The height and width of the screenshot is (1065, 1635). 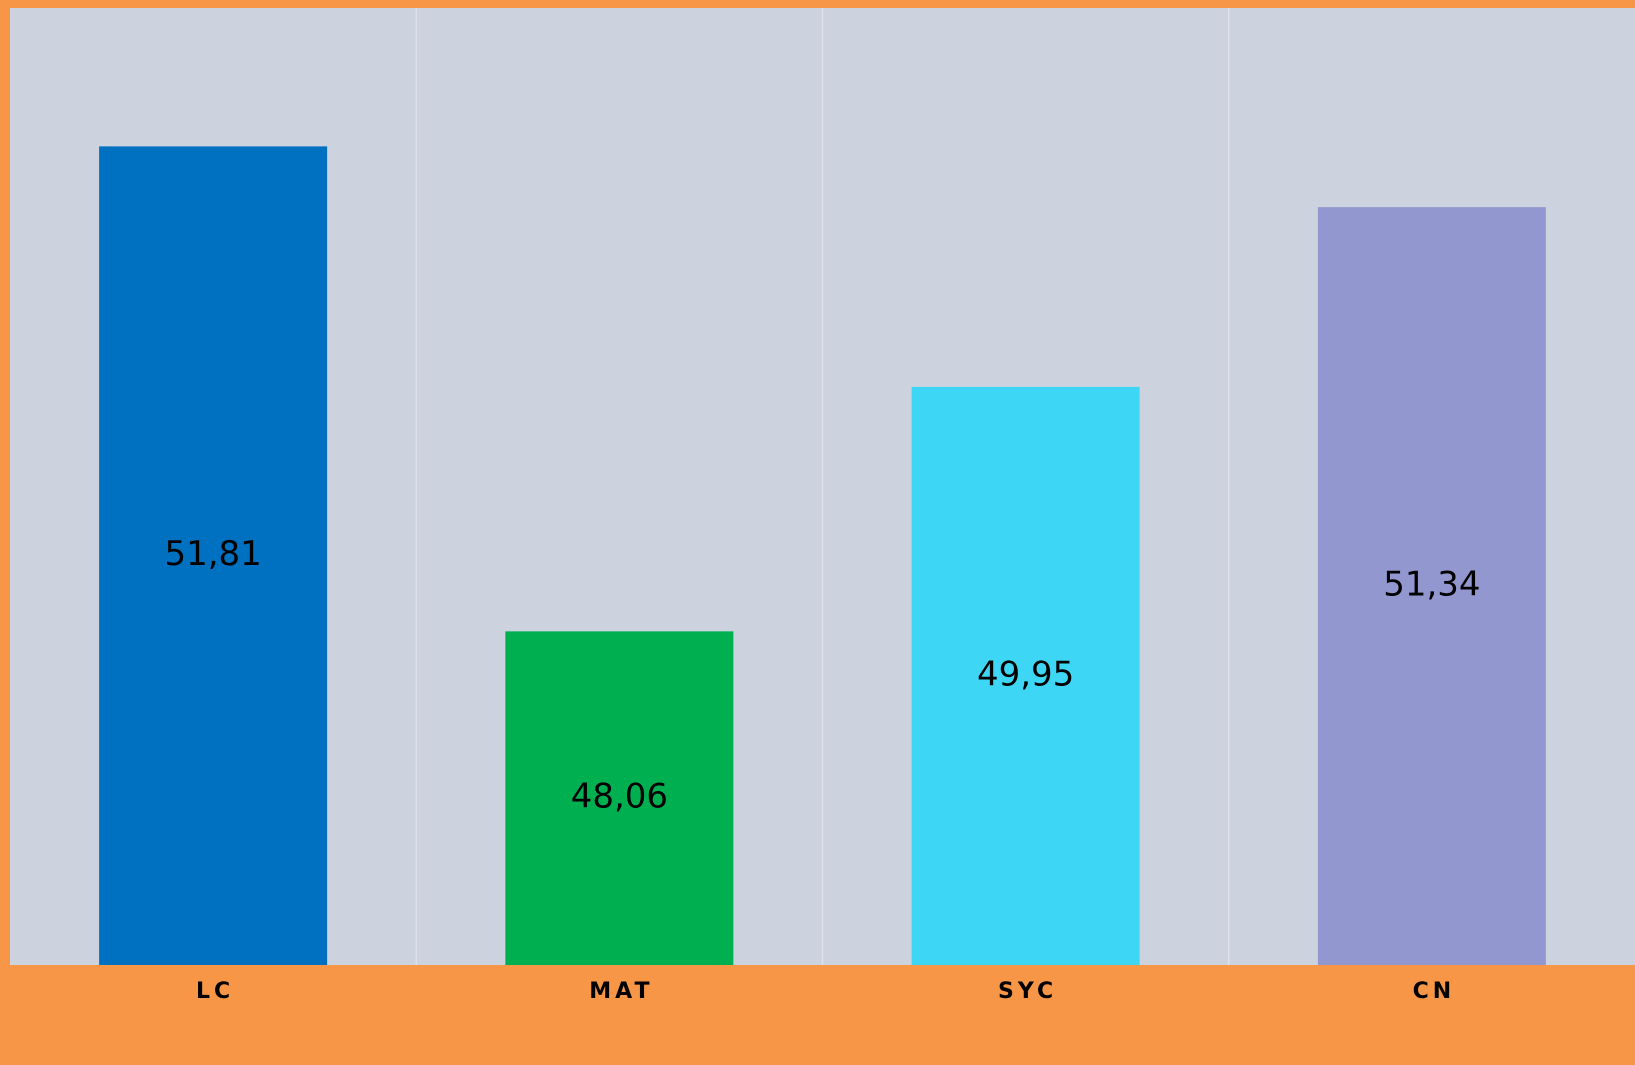 I want to click on category-label-syc: SYC, so click(x=1027, y=991).